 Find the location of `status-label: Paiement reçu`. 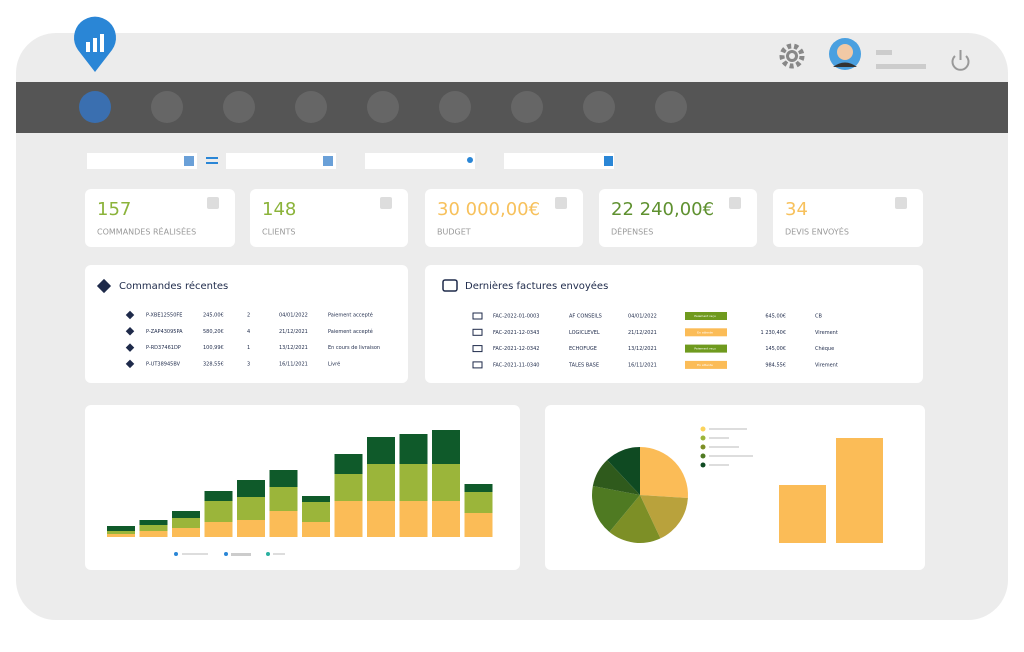

status-label: Paiement reçu is located at coordinates (705, 349).